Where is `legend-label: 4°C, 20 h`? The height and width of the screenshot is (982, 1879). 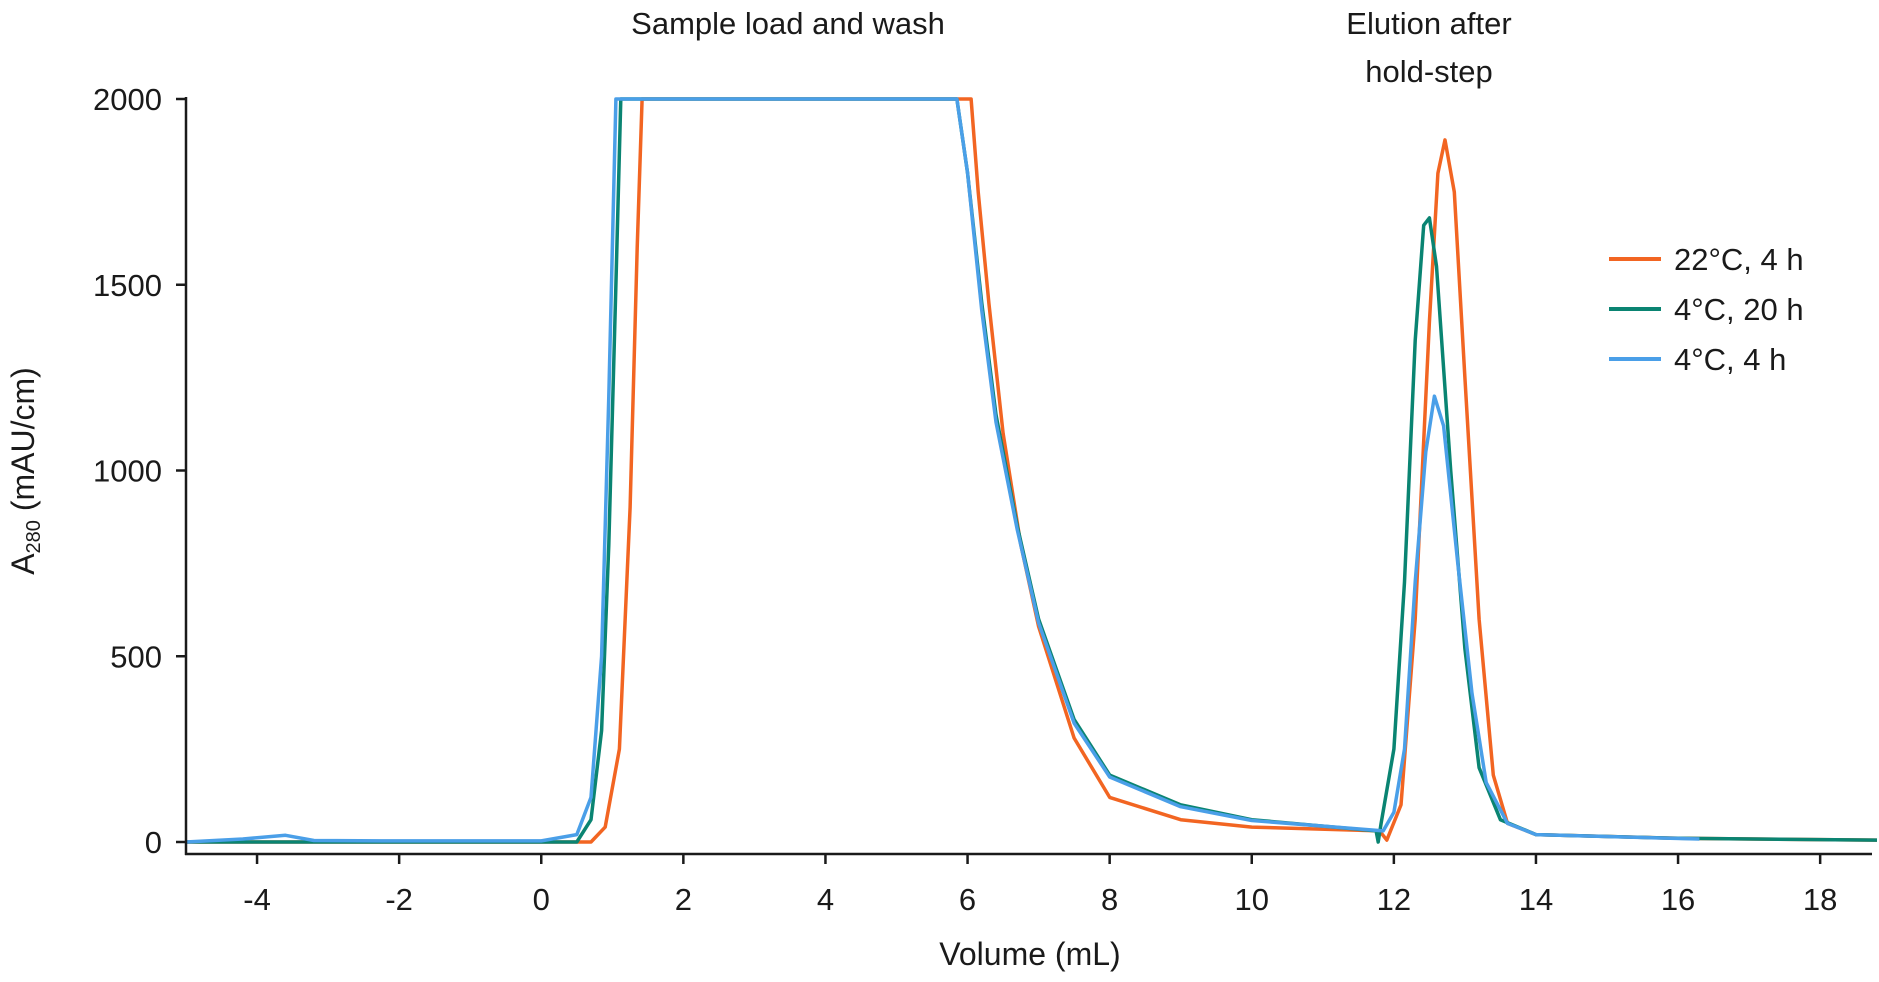
legend-label: 4°C, 20 h is located at coordinates (1739, 309).